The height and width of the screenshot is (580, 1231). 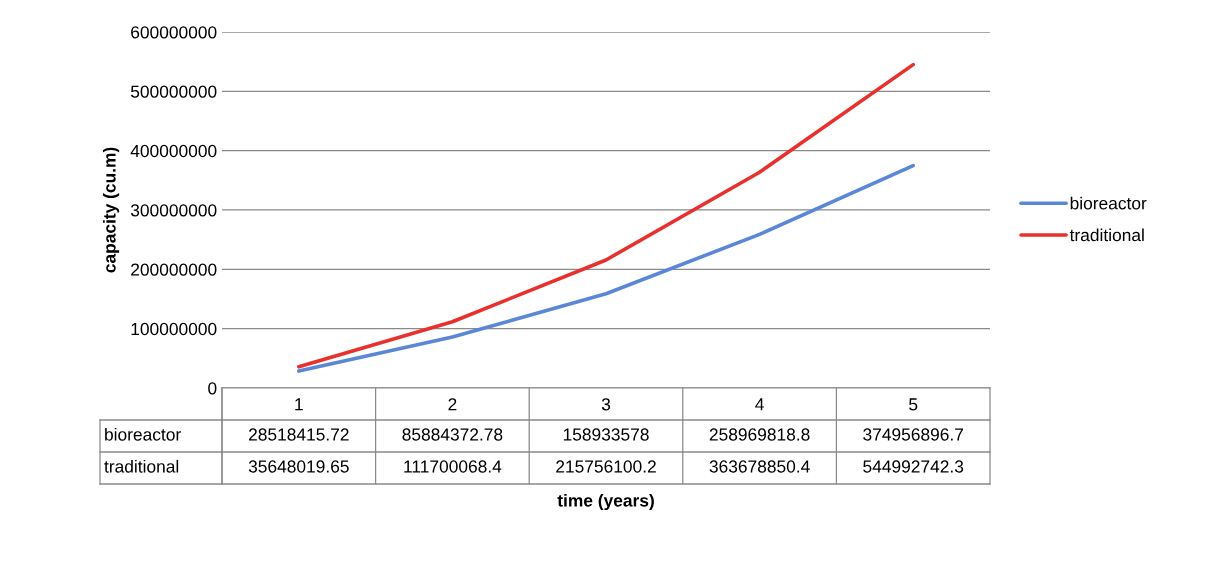 I want to click on y-tick-label: 100000000, so click(x=174, y=329).